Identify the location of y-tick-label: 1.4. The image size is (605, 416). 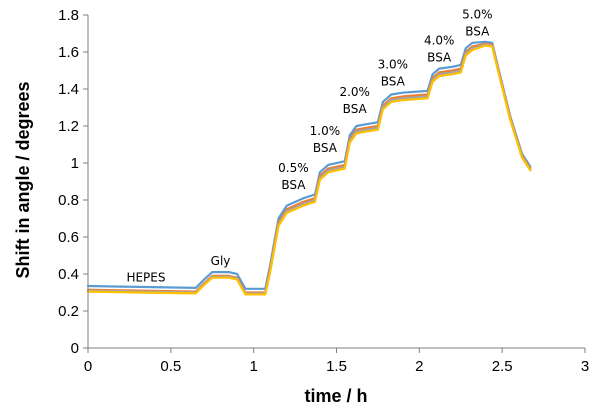
(68, 89).